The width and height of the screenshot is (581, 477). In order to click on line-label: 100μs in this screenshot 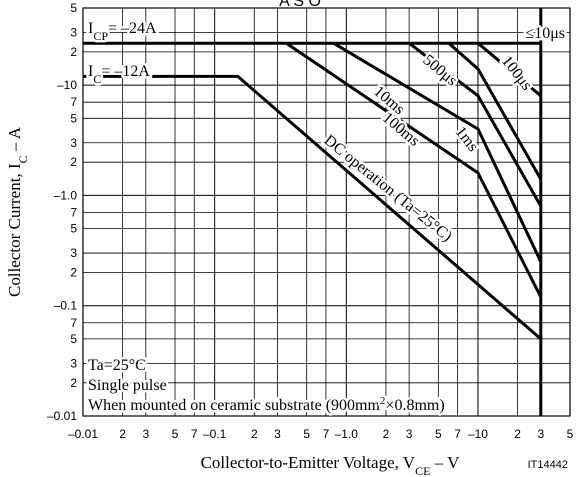, I will do `click(516, 73)`.